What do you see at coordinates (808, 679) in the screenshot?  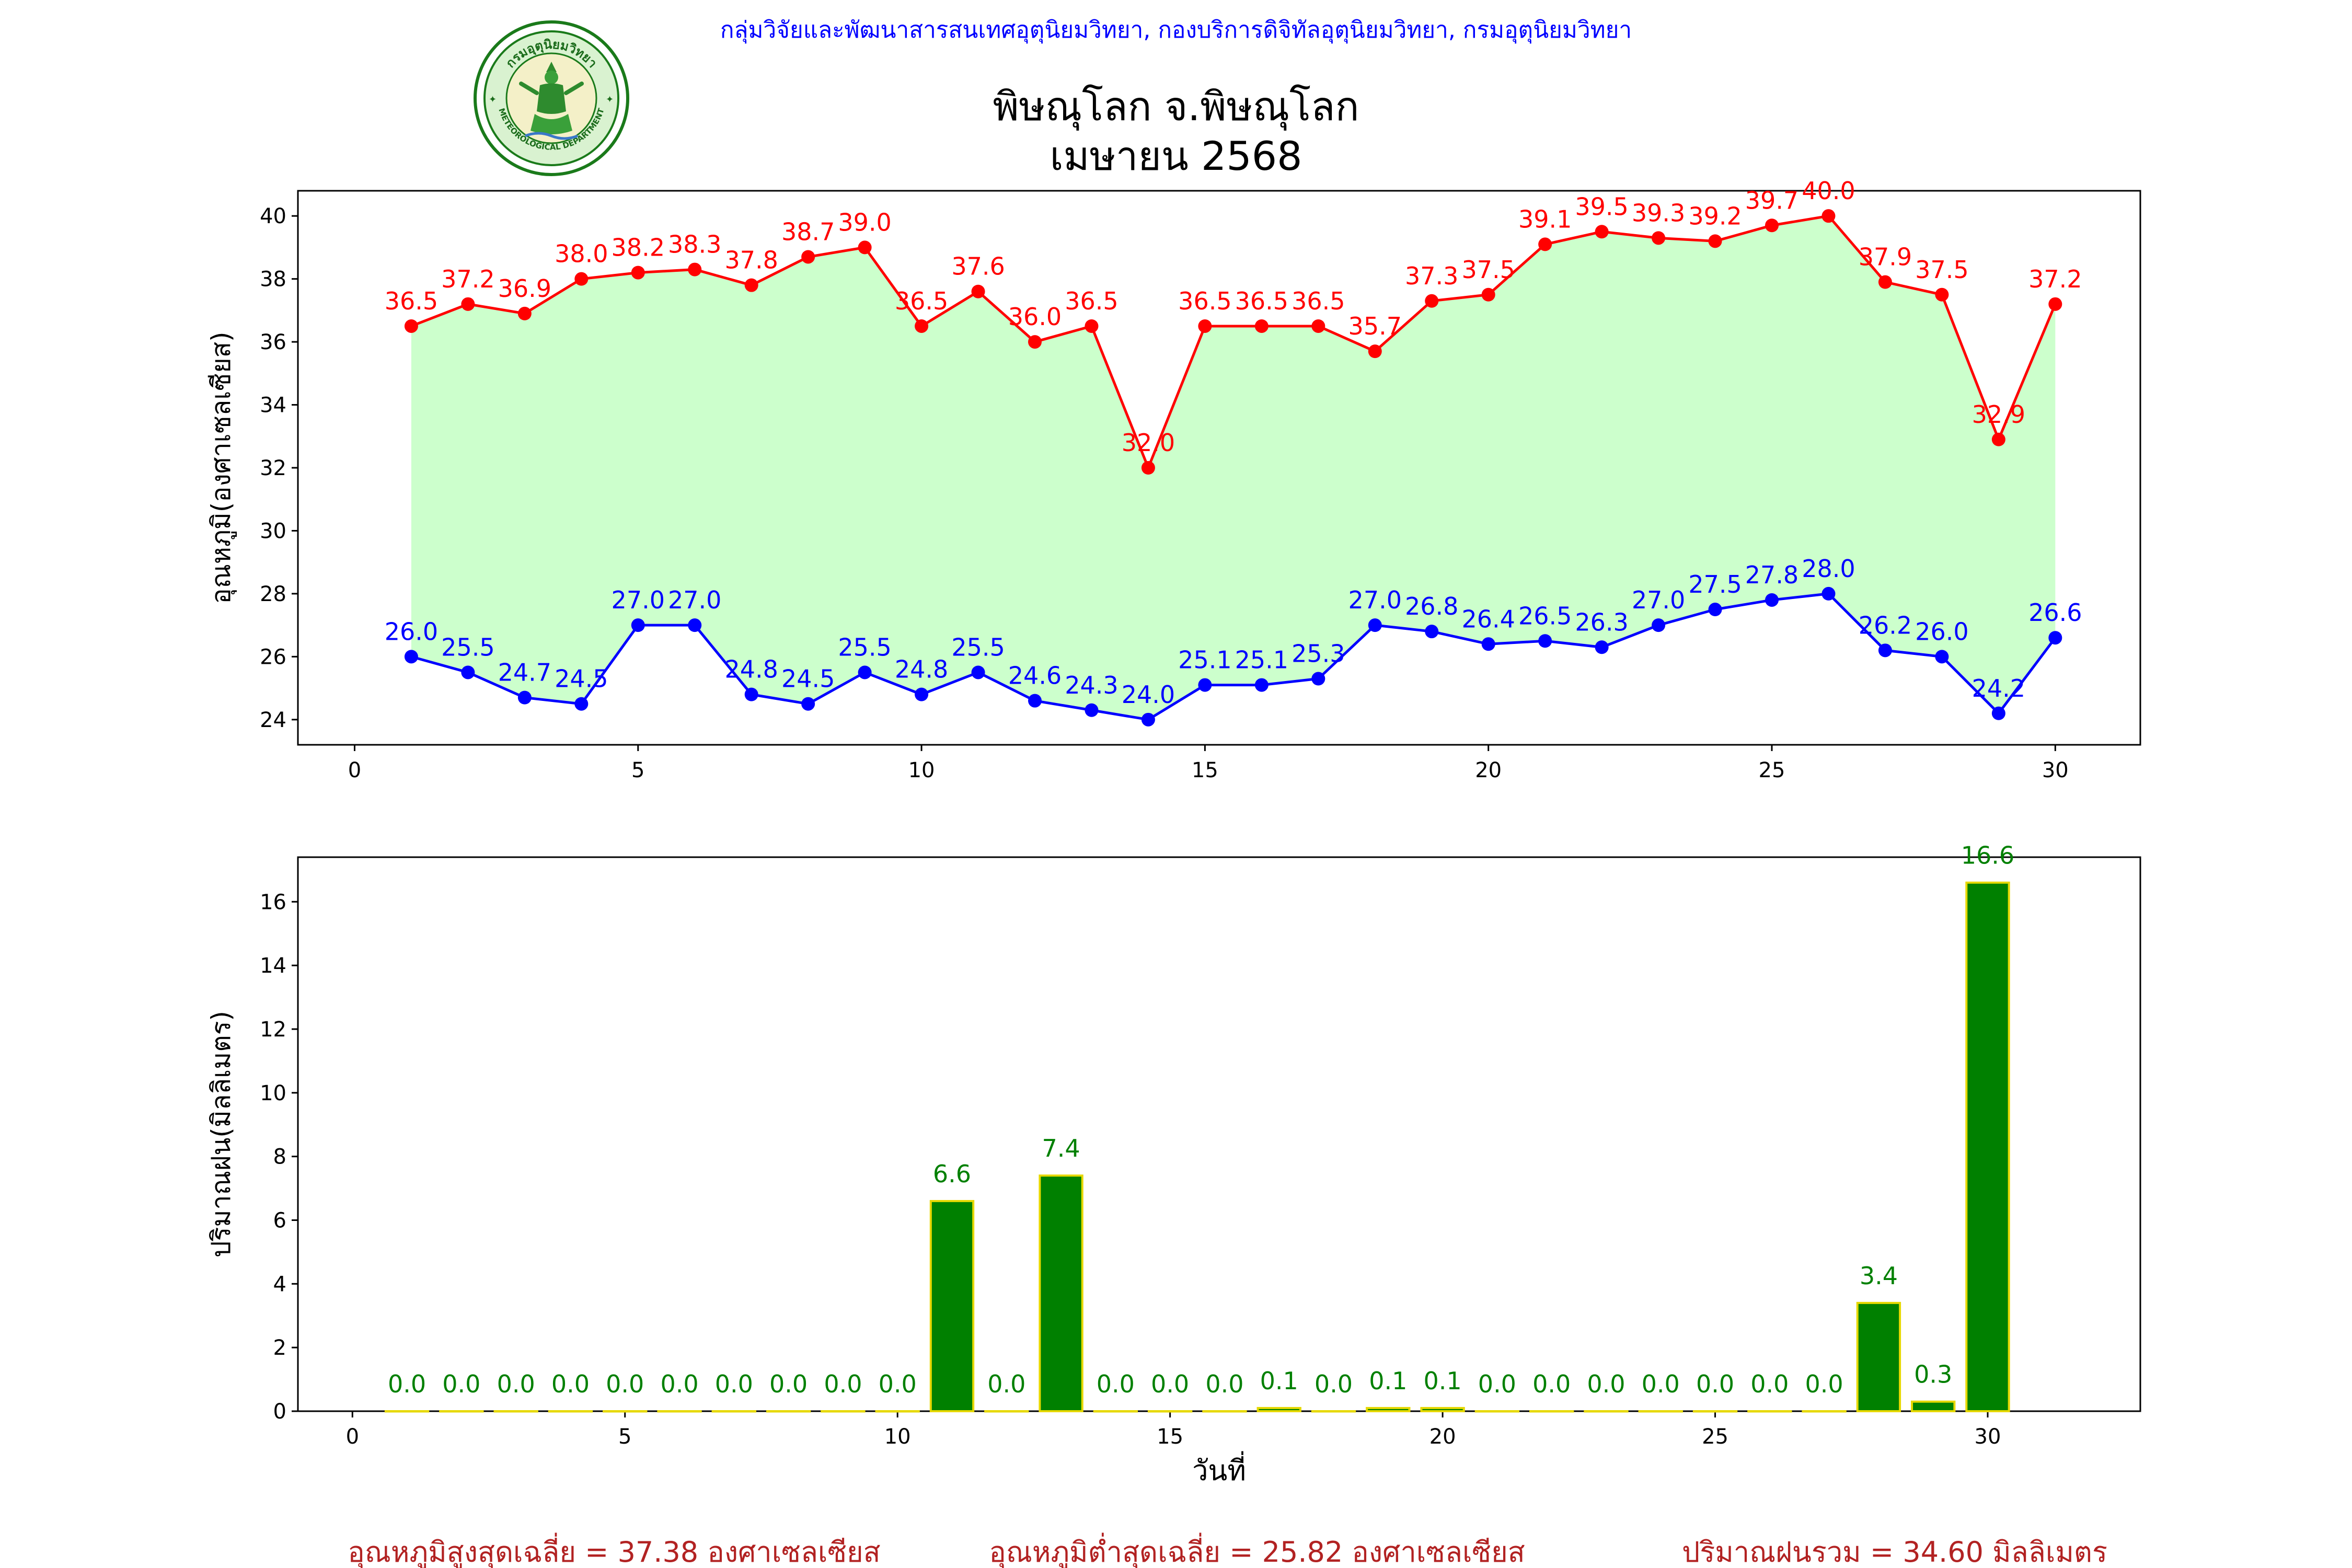 I see `min-temperature-label: 24.5` at bounding box center [808, 679].